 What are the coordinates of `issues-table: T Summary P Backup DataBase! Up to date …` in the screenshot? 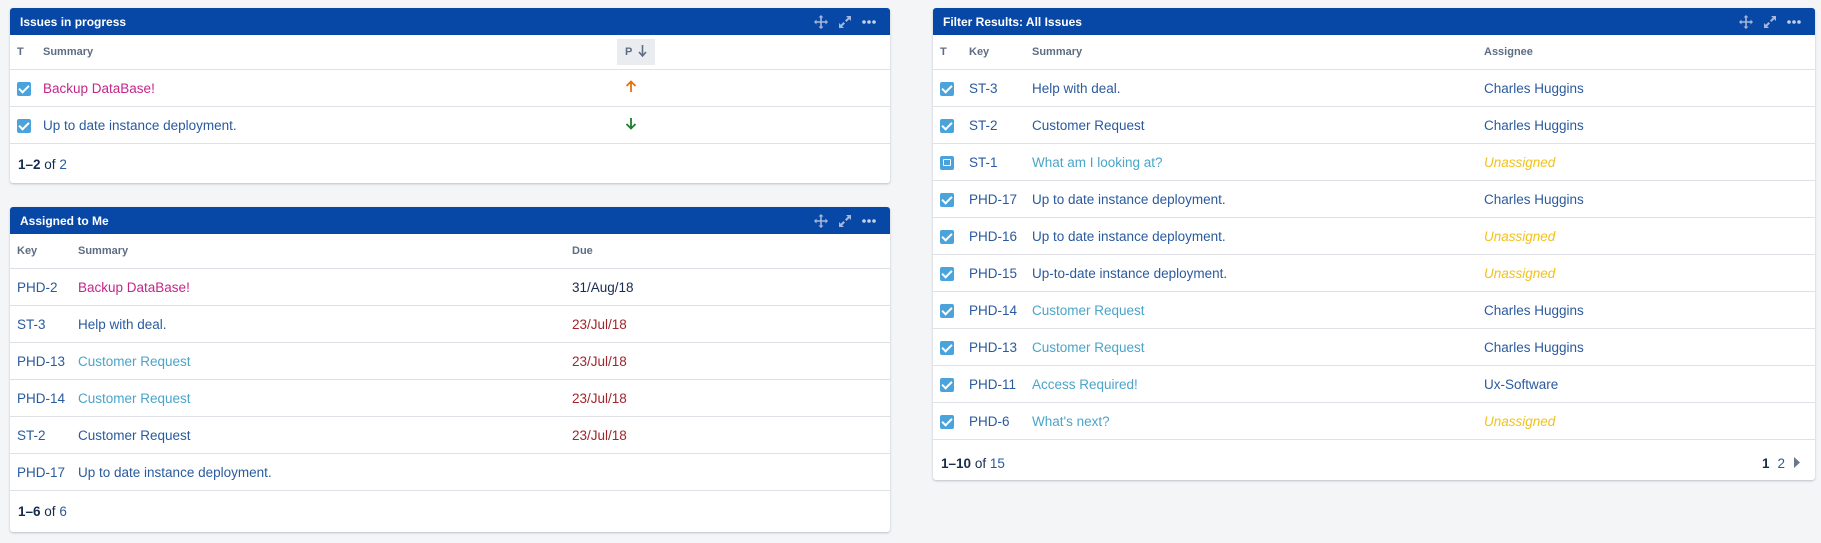 It's located at (450, 89).